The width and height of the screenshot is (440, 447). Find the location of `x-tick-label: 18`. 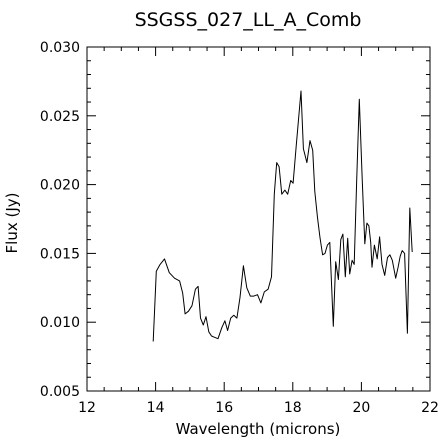

x-tick-label: 18 is located at coordinates (293, 408).